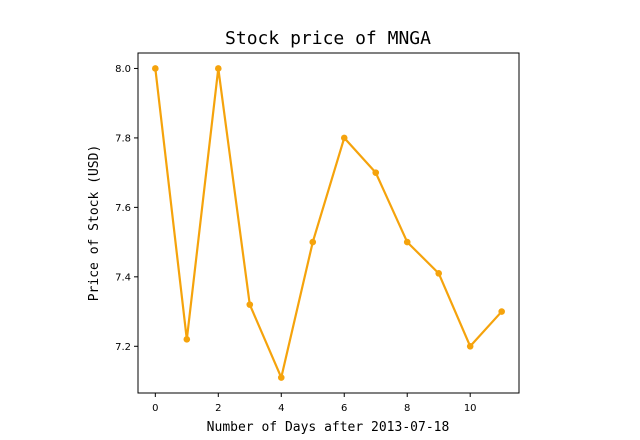  What do you see at coordinates (123, 347) in the screenshot?
I see `y-tick-label-7.2: 7.2` at bounding box center [123, 347].